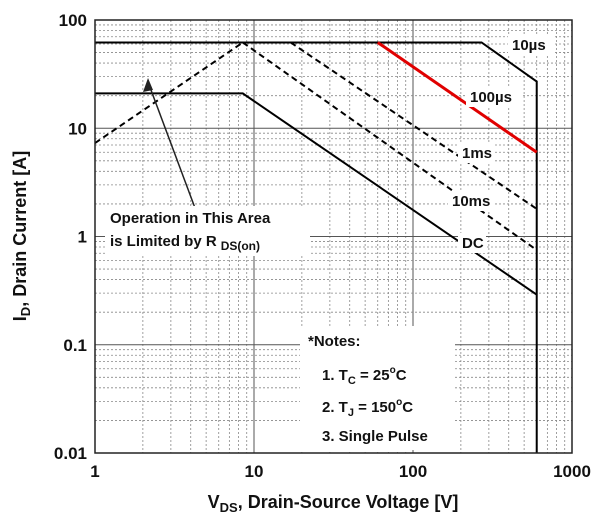 This screenshot has height=521, width=600. I want to click on arrow-head, so click(148, 85).